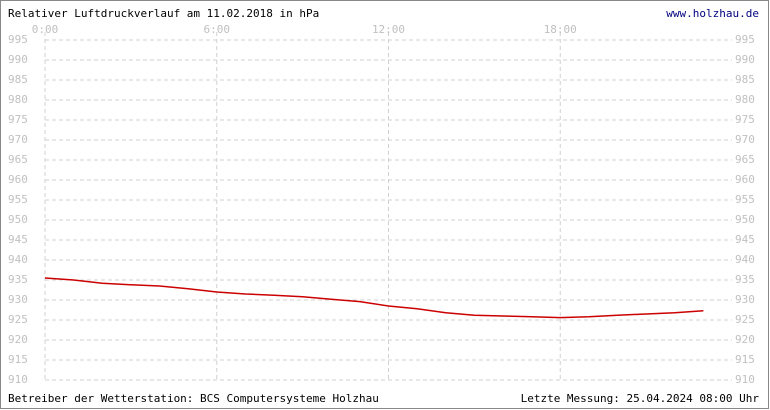 The image size is (770, 410). What do you see at coordinates (745, 99) in the screenshot?
I see `y-tick-label-right: 980` at bounding box center [745, 99].